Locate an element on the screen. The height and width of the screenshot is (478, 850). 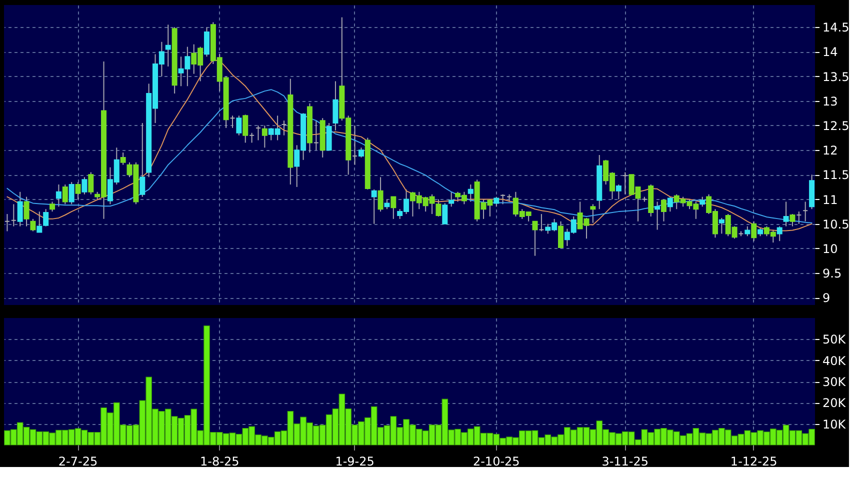
y-tick-label: 14.5 is located at coordinates (836, 27).